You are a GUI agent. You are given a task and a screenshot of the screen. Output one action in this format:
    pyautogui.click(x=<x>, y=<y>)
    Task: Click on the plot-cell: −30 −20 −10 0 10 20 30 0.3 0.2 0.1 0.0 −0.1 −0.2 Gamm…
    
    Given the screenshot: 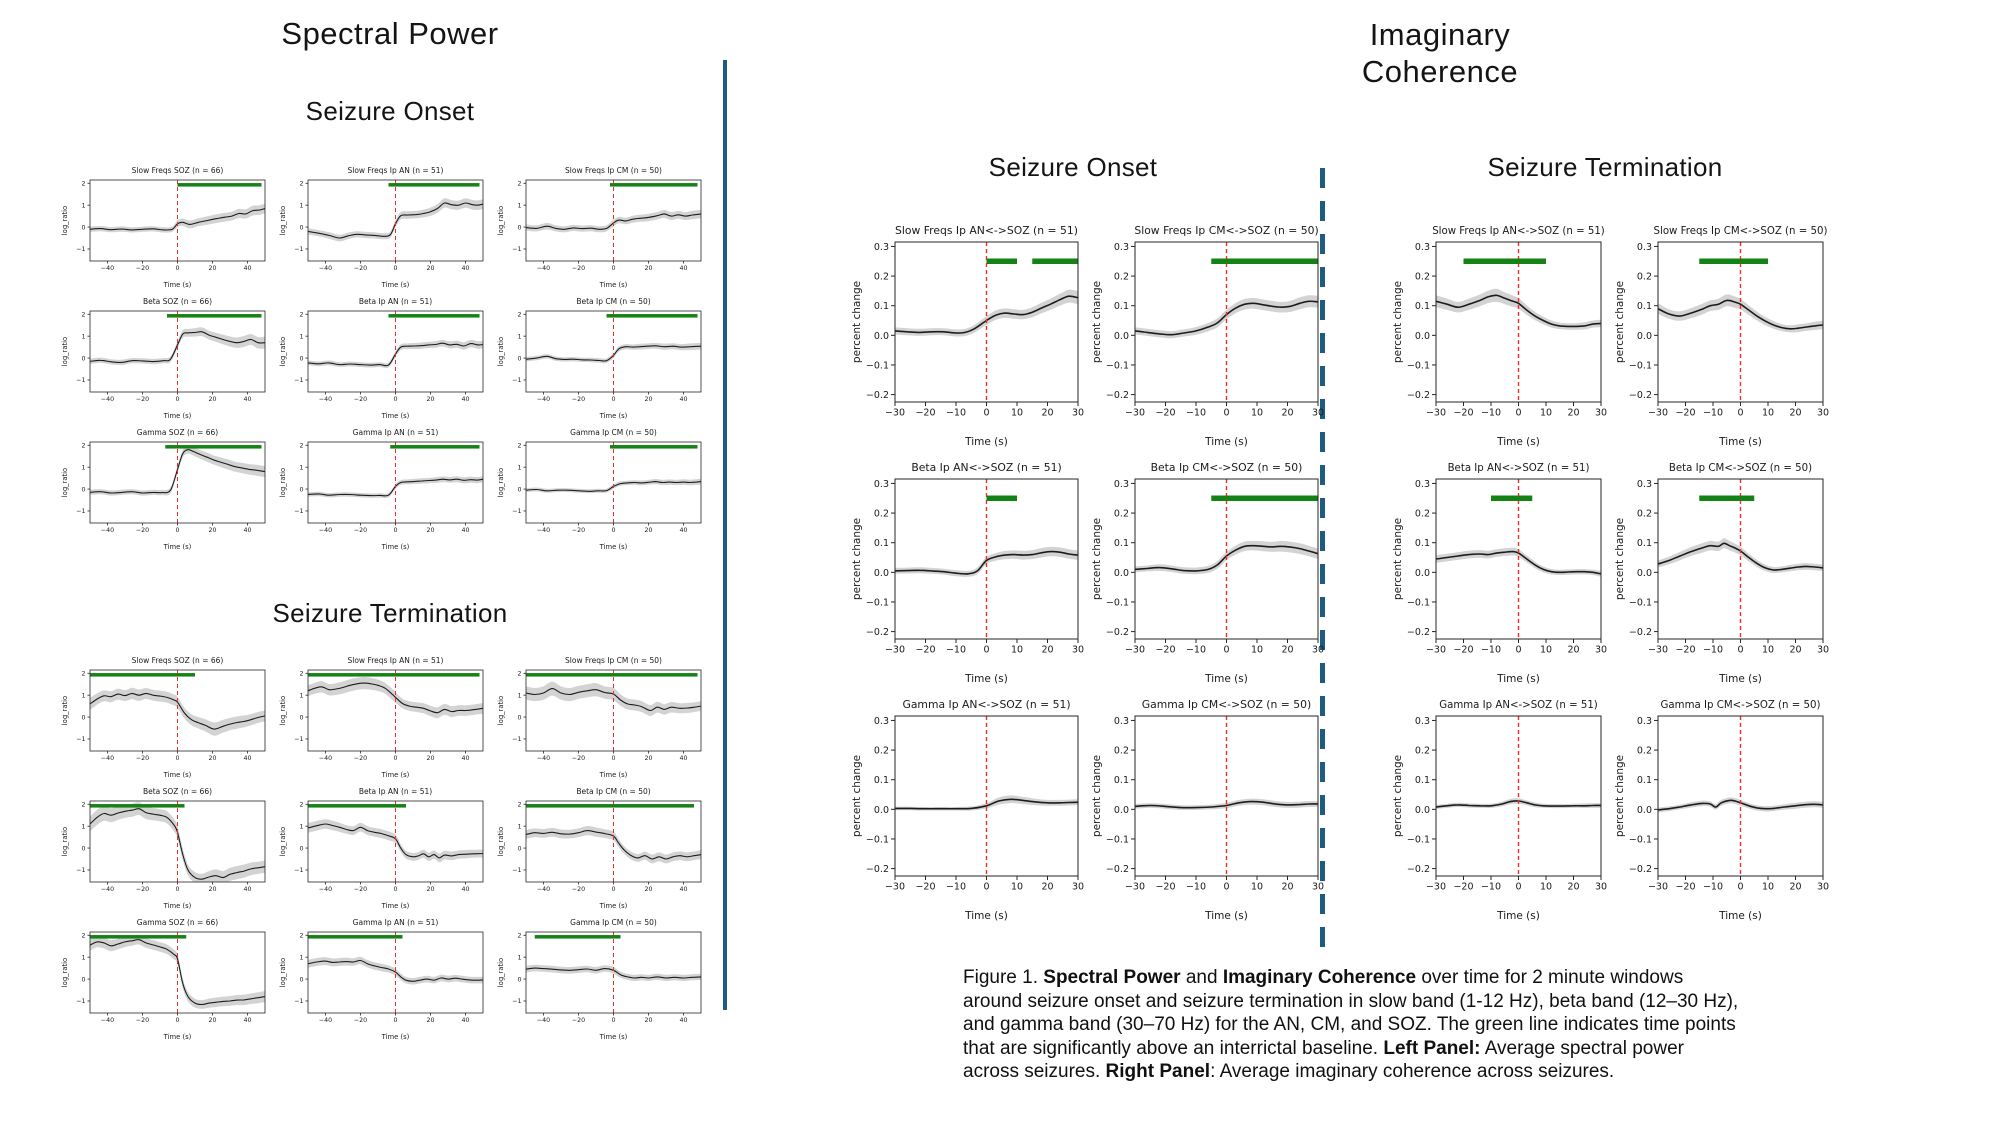 What is the action you would take?
    pyautogui.click(x=1497, y=804)
    